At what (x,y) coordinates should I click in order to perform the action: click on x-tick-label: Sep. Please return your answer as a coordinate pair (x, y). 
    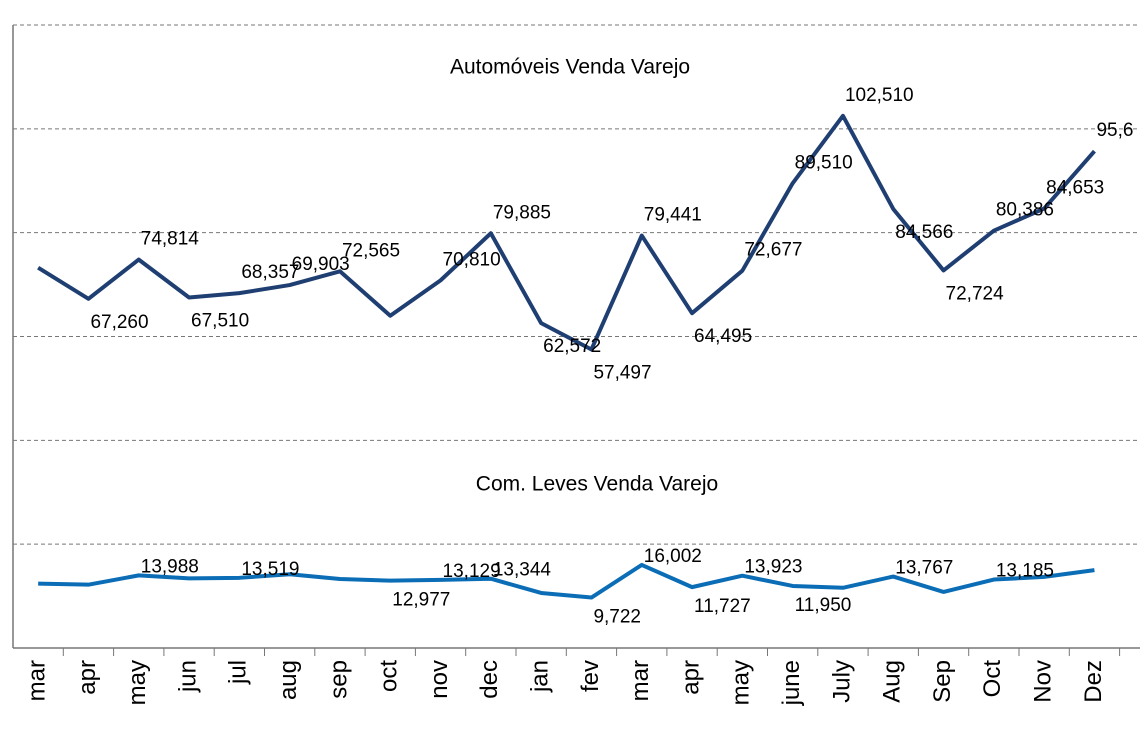
    Looking at the image, I should click on (942, 681).